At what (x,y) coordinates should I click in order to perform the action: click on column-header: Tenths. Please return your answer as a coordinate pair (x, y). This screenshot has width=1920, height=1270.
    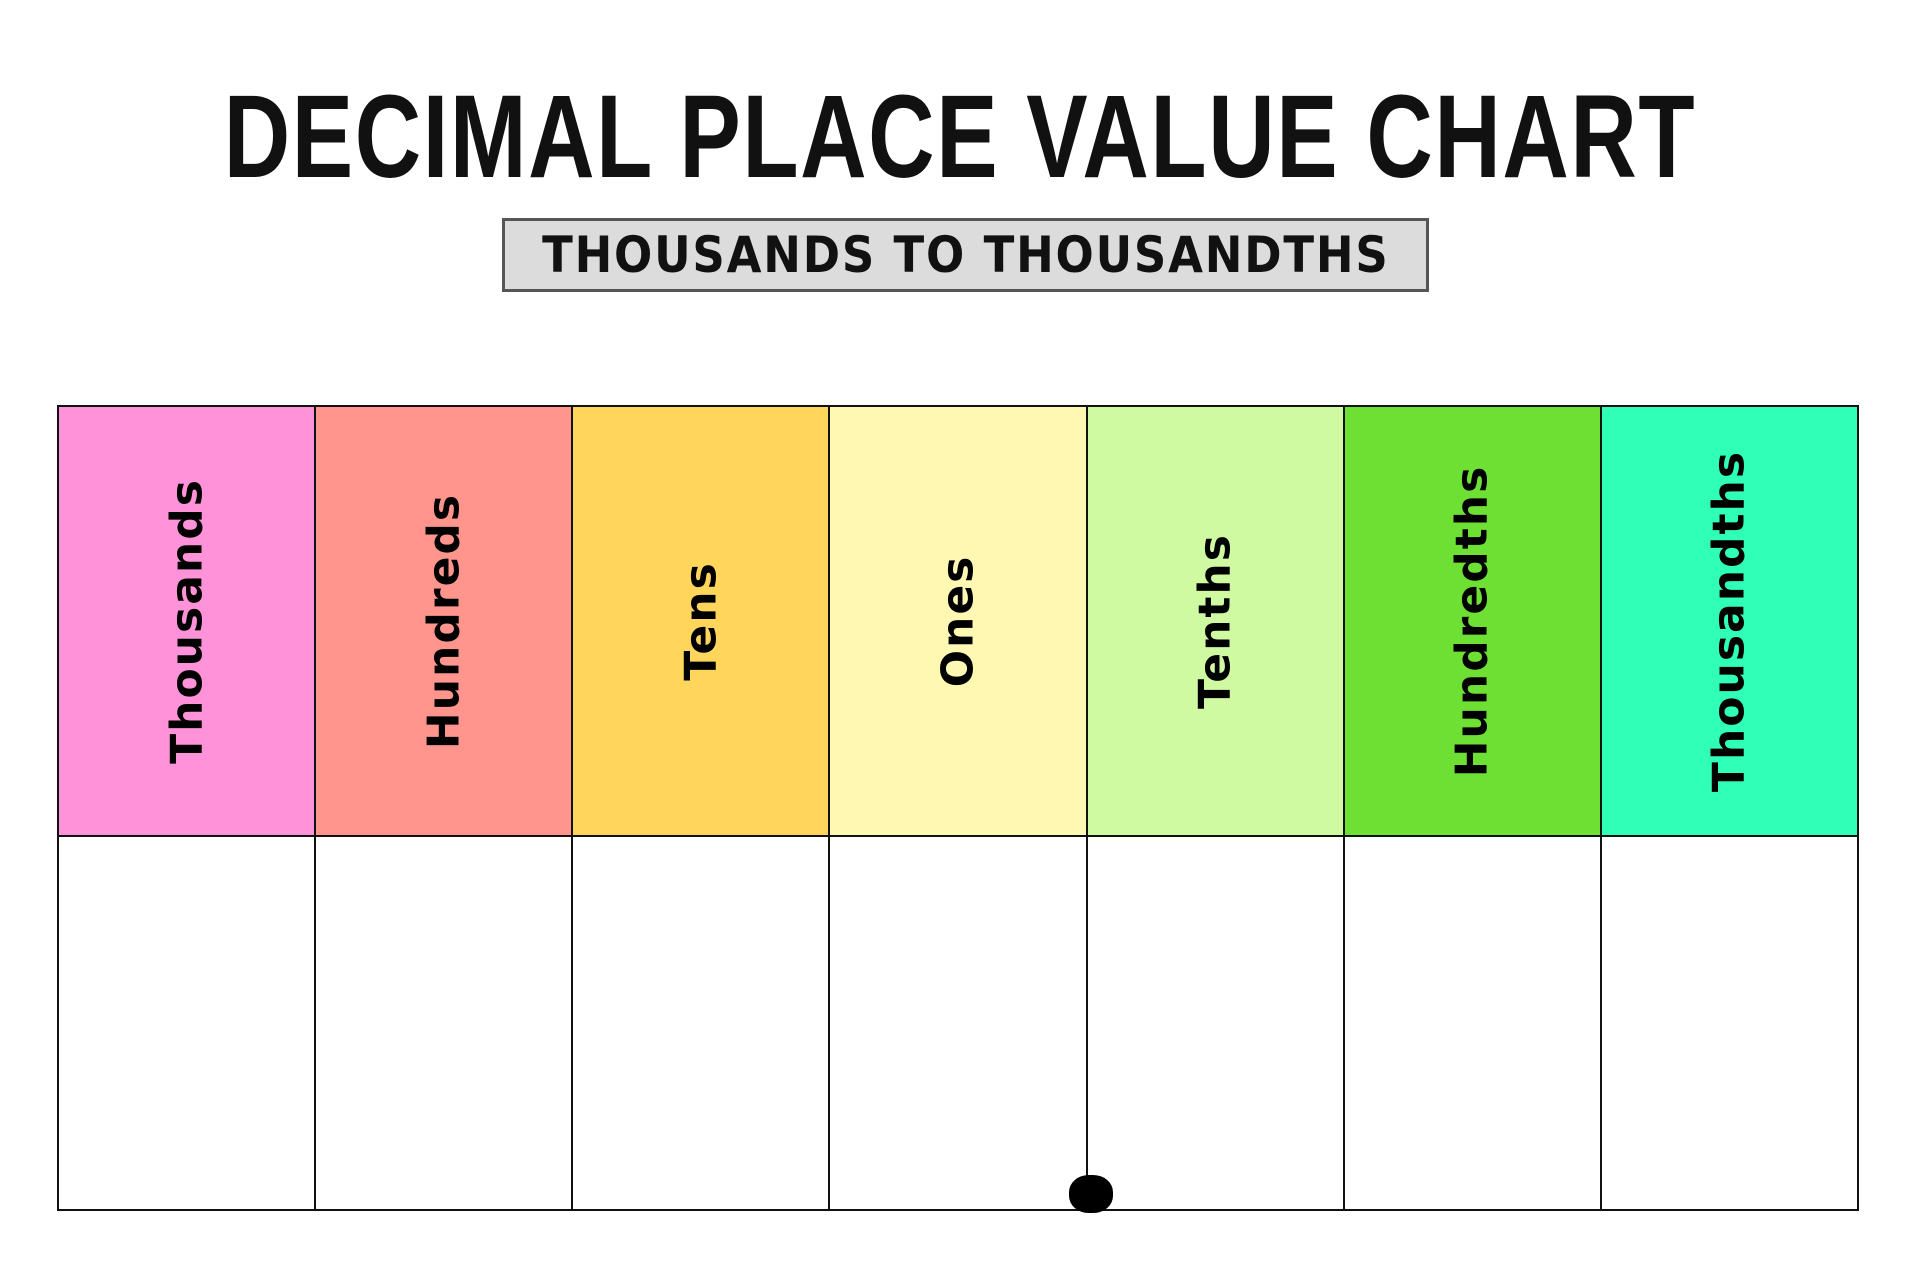
    Looking at the image, I should click on (1215, 622).